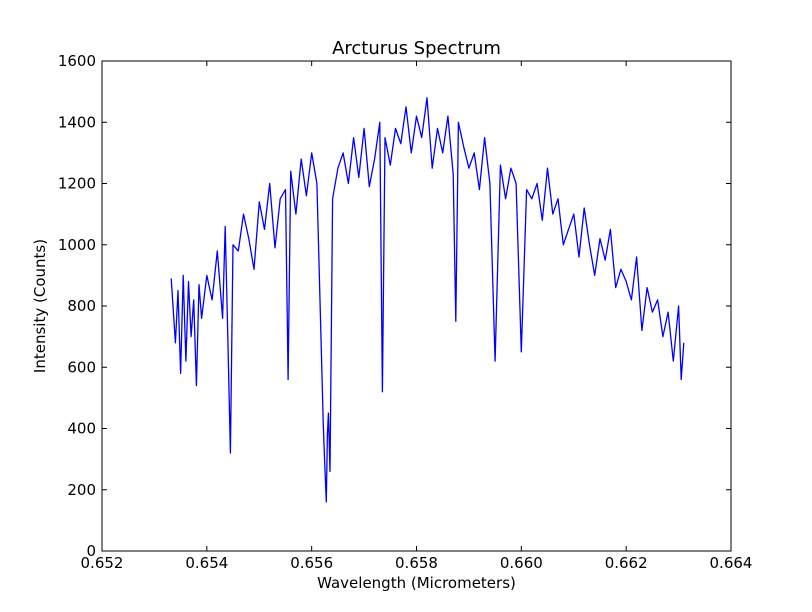 This screenshot has width=812, height=612. Describe the element at coordinates (81, 367) in the screenshot. I see `y-tick-label: 600` at that location.